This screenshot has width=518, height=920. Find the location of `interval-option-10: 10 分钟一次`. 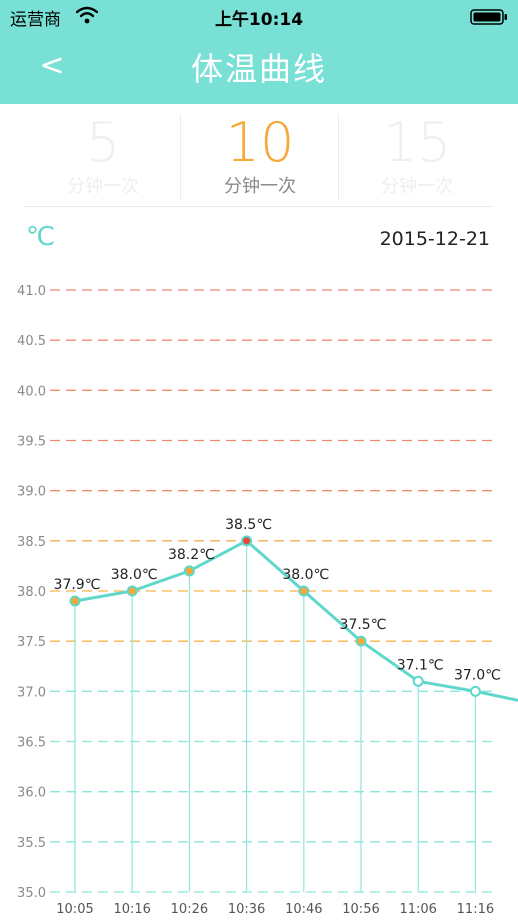

interval-option-10: 10 分钟一次 is located at coordinates (260, 156).